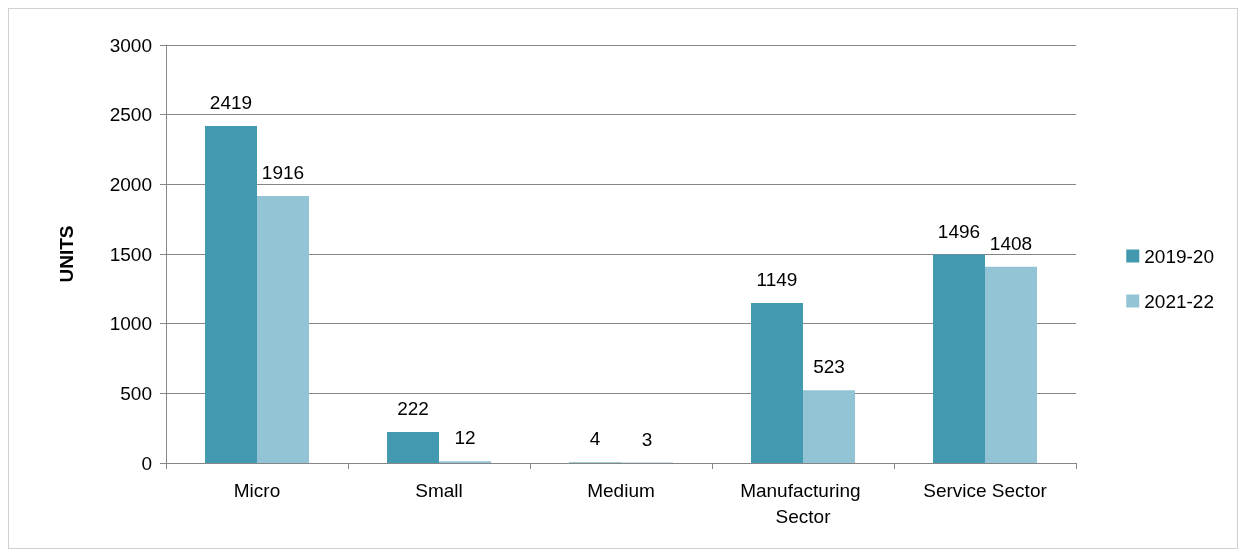 Image resolution: width=1246 pixels, height=557 pixels. I want to click on data-label: 222, so click(413, 409).